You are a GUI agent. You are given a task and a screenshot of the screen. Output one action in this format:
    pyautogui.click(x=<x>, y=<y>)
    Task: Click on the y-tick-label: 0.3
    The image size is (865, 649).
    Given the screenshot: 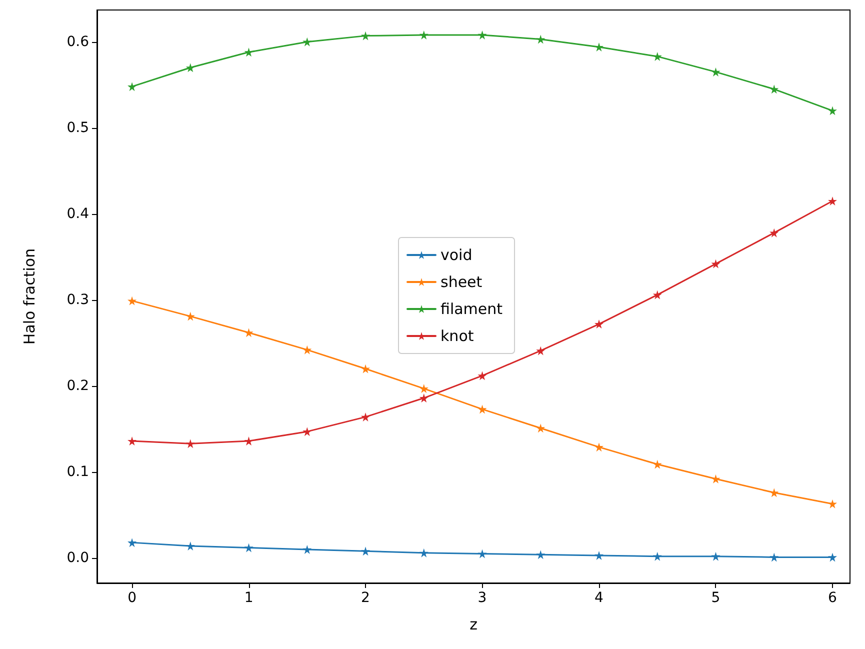 What is the action you would take?
    pyautogui.click(x=77, y=300)
    